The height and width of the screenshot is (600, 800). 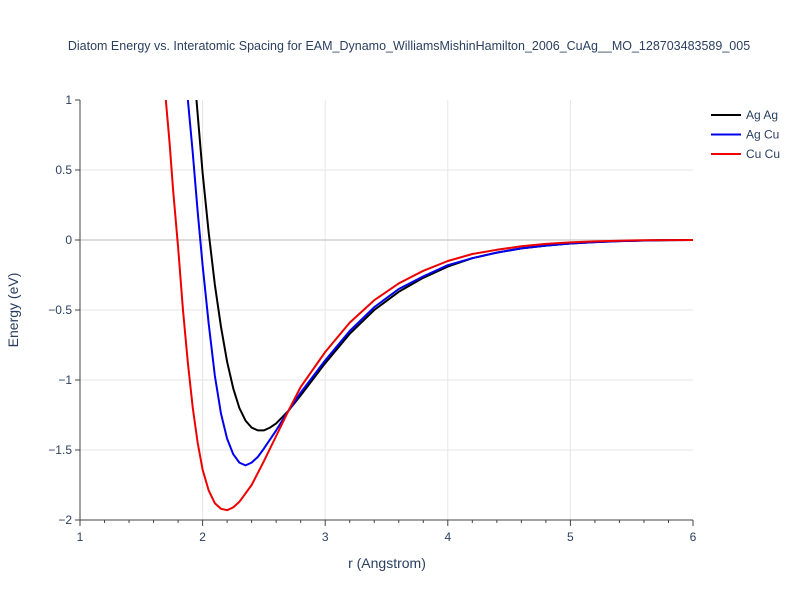 I want to click on legend-label: Ag Ag, so click(x=762, y=115).